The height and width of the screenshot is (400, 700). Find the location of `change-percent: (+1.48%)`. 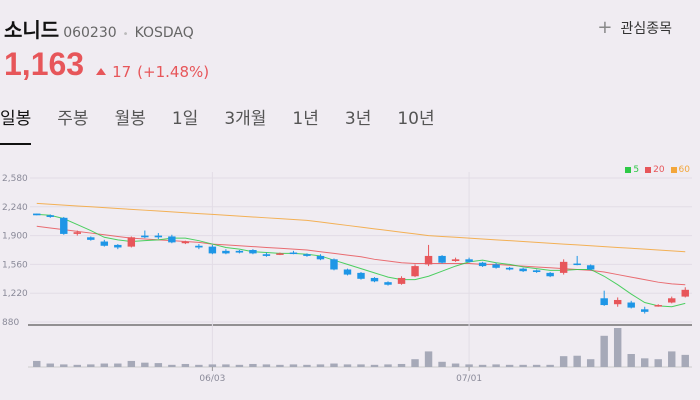

change-percent: (+1.48%) is located at coordinates (173, 71).